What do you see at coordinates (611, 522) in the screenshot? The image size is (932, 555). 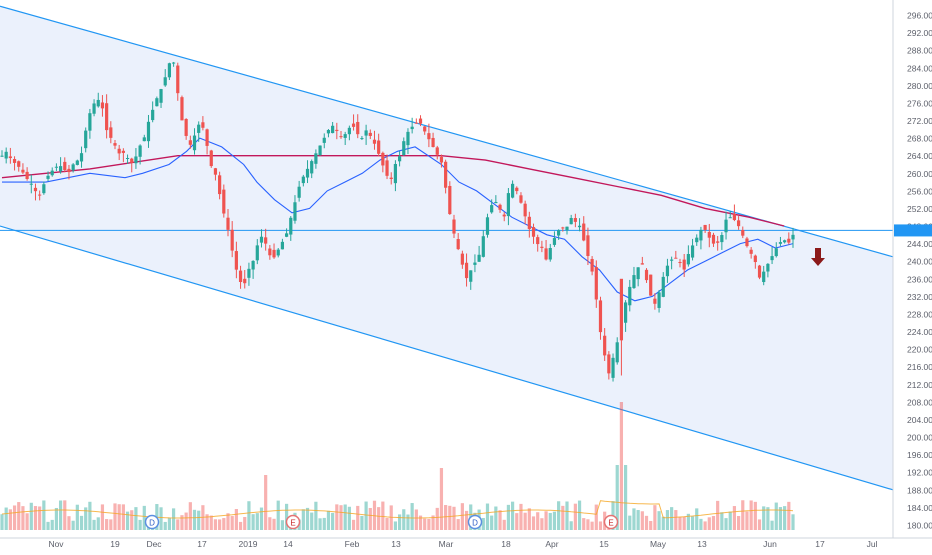 I see `event-marker: E` at bounding box center [611, 522].